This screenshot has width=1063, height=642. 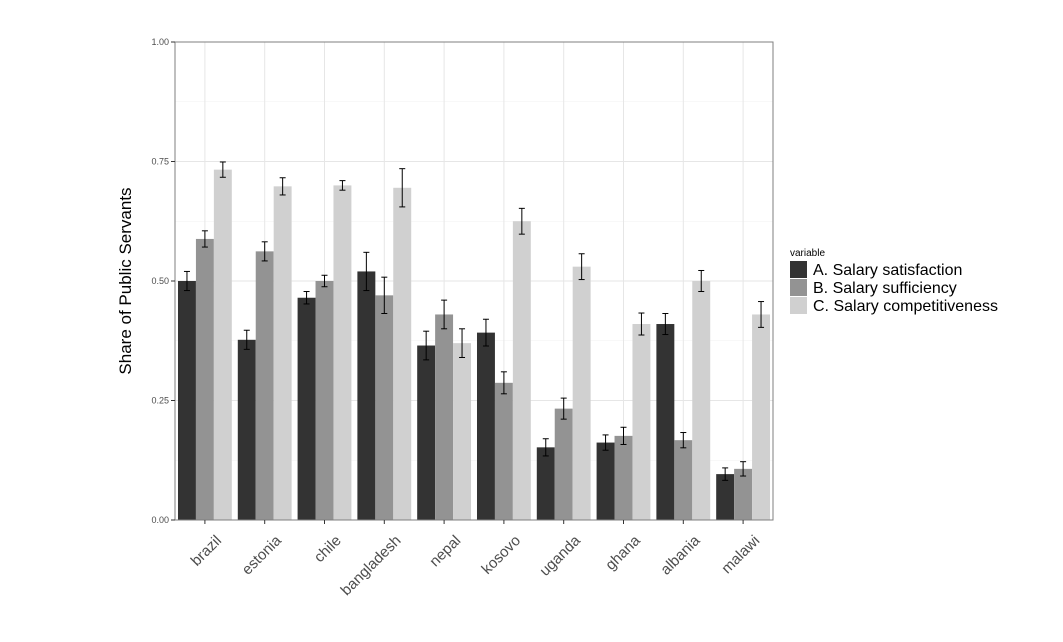 What do you see at coordinates (160, 42) in the screenshot?
I see `y-tick-label: 1.00` at bounding box center [160, 42].